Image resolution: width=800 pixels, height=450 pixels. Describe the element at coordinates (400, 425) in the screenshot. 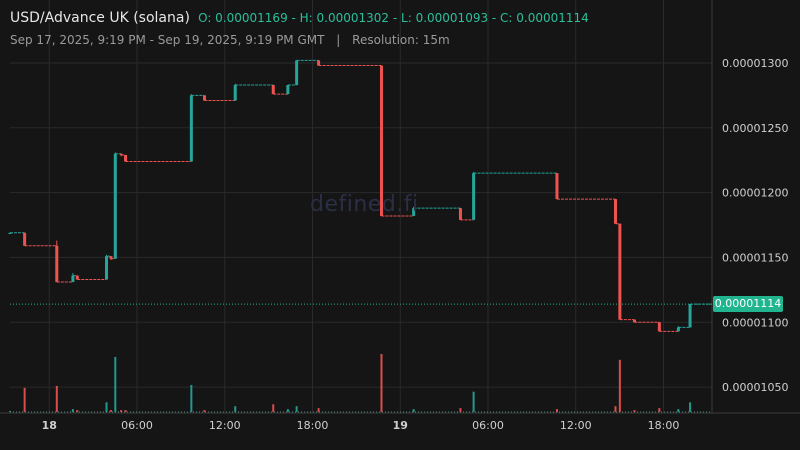

I see `x-tick-label: 19` at that location.